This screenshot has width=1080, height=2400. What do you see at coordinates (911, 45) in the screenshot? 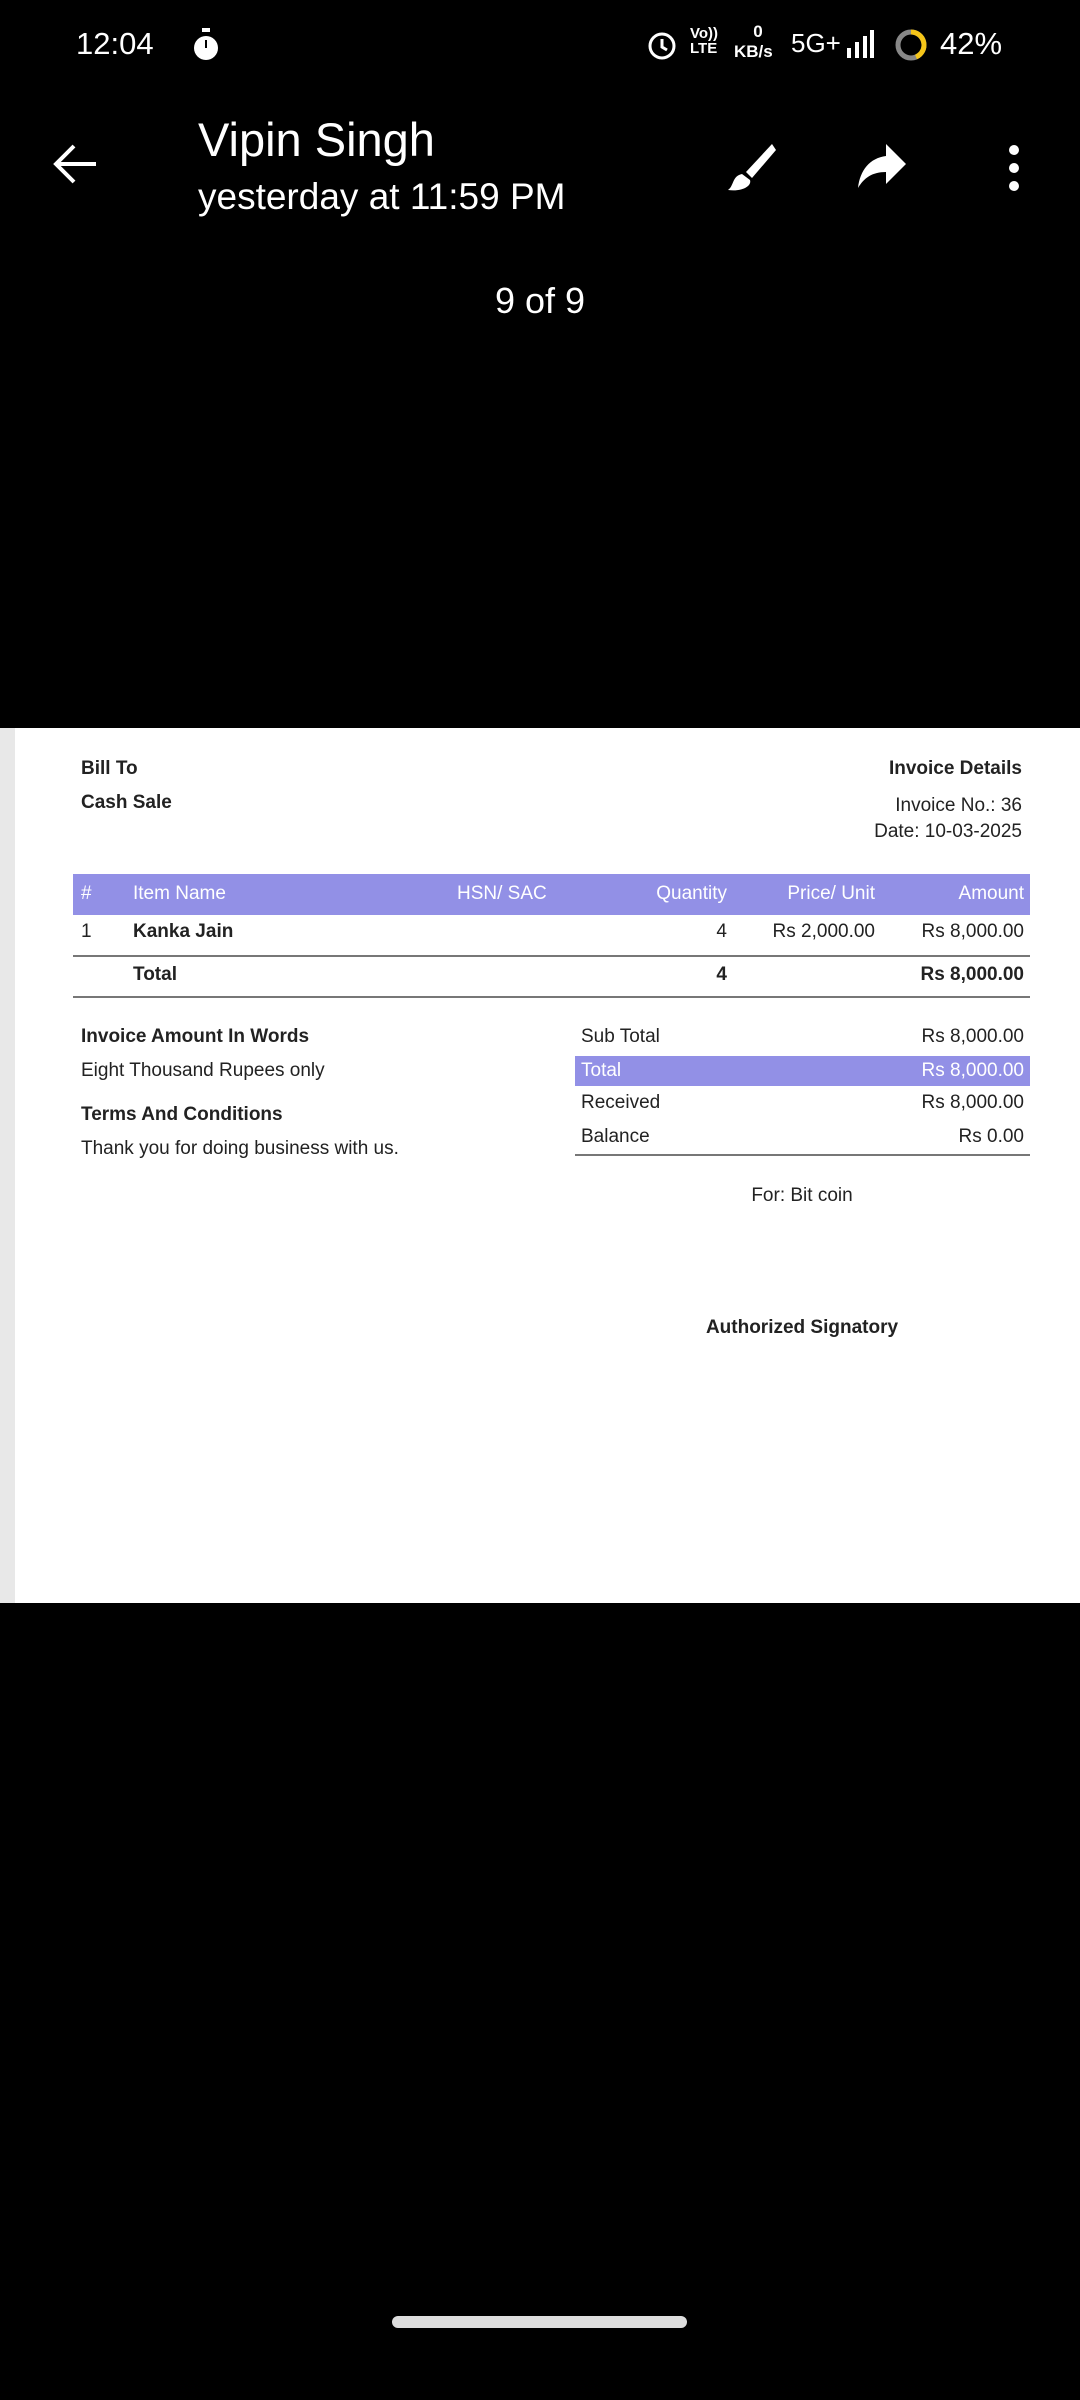
I see `battery-ring-icon` at bounding box center [911, 45].